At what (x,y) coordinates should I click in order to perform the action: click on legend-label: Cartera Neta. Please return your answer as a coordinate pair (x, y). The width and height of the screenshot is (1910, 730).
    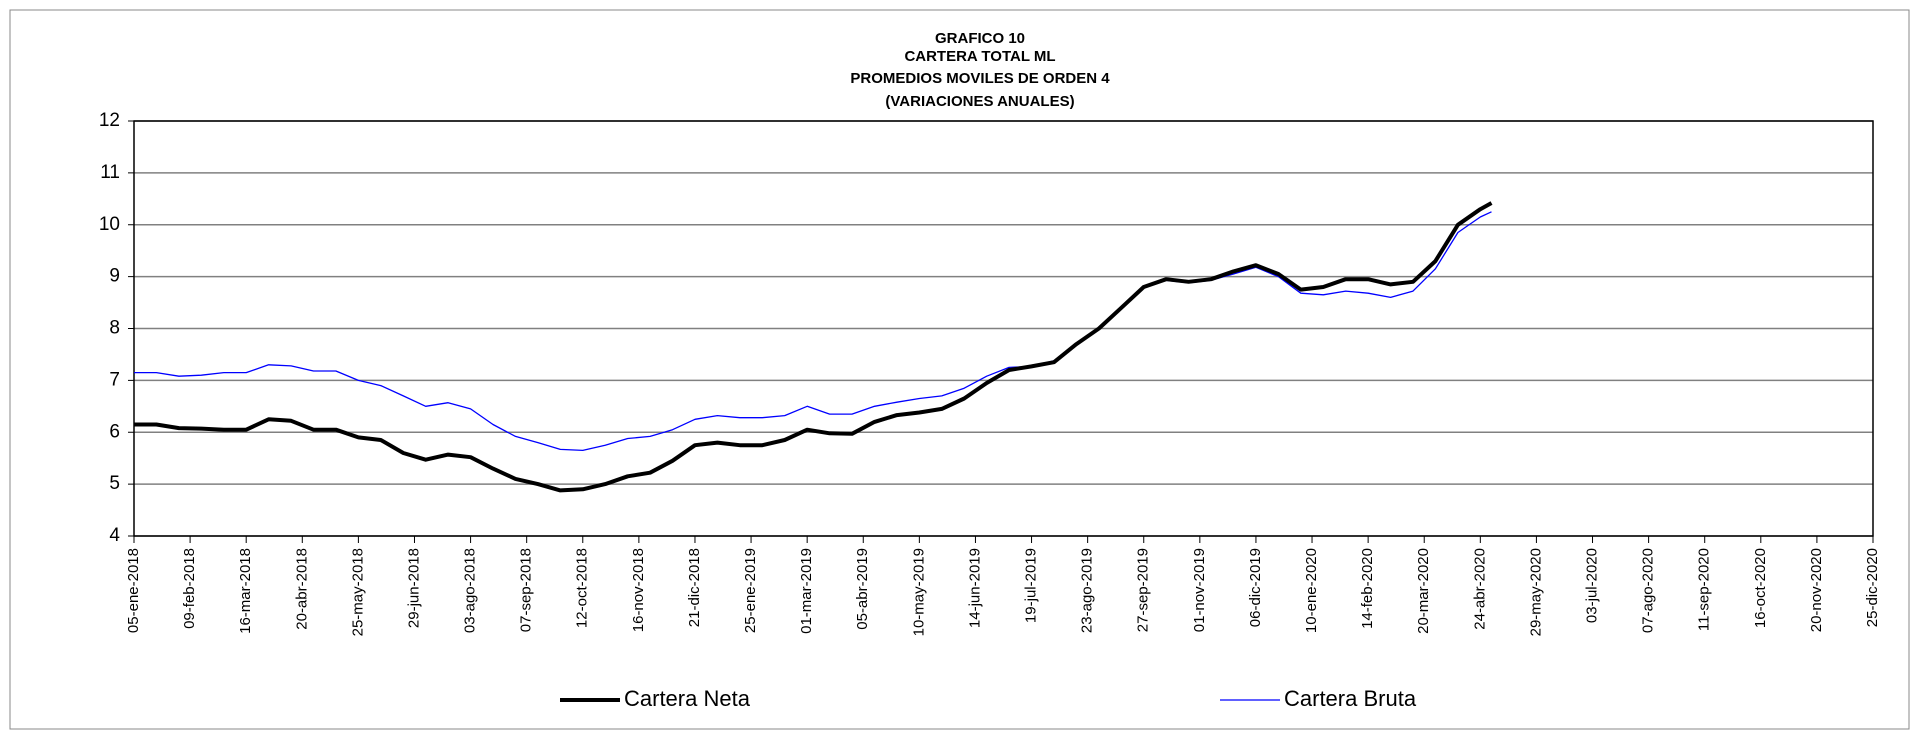
    Looking at the image, I should click on (687, 698).